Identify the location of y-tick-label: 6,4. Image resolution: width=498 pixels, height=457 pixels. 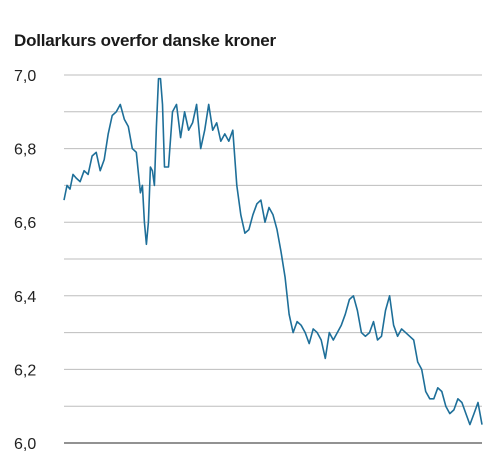
(25, 297).